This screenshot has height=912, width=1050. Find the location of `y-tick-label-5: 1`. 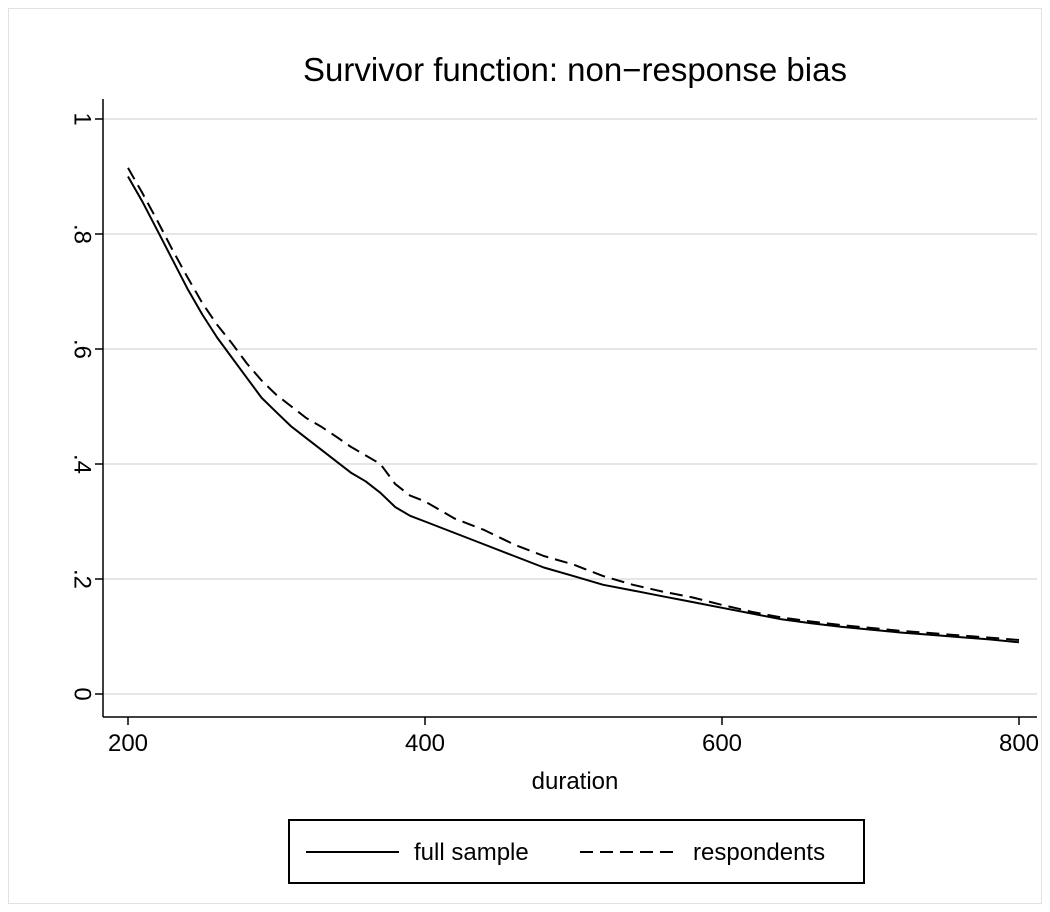

y-tick-label-5: 1 is located at coordinates (82, 118).